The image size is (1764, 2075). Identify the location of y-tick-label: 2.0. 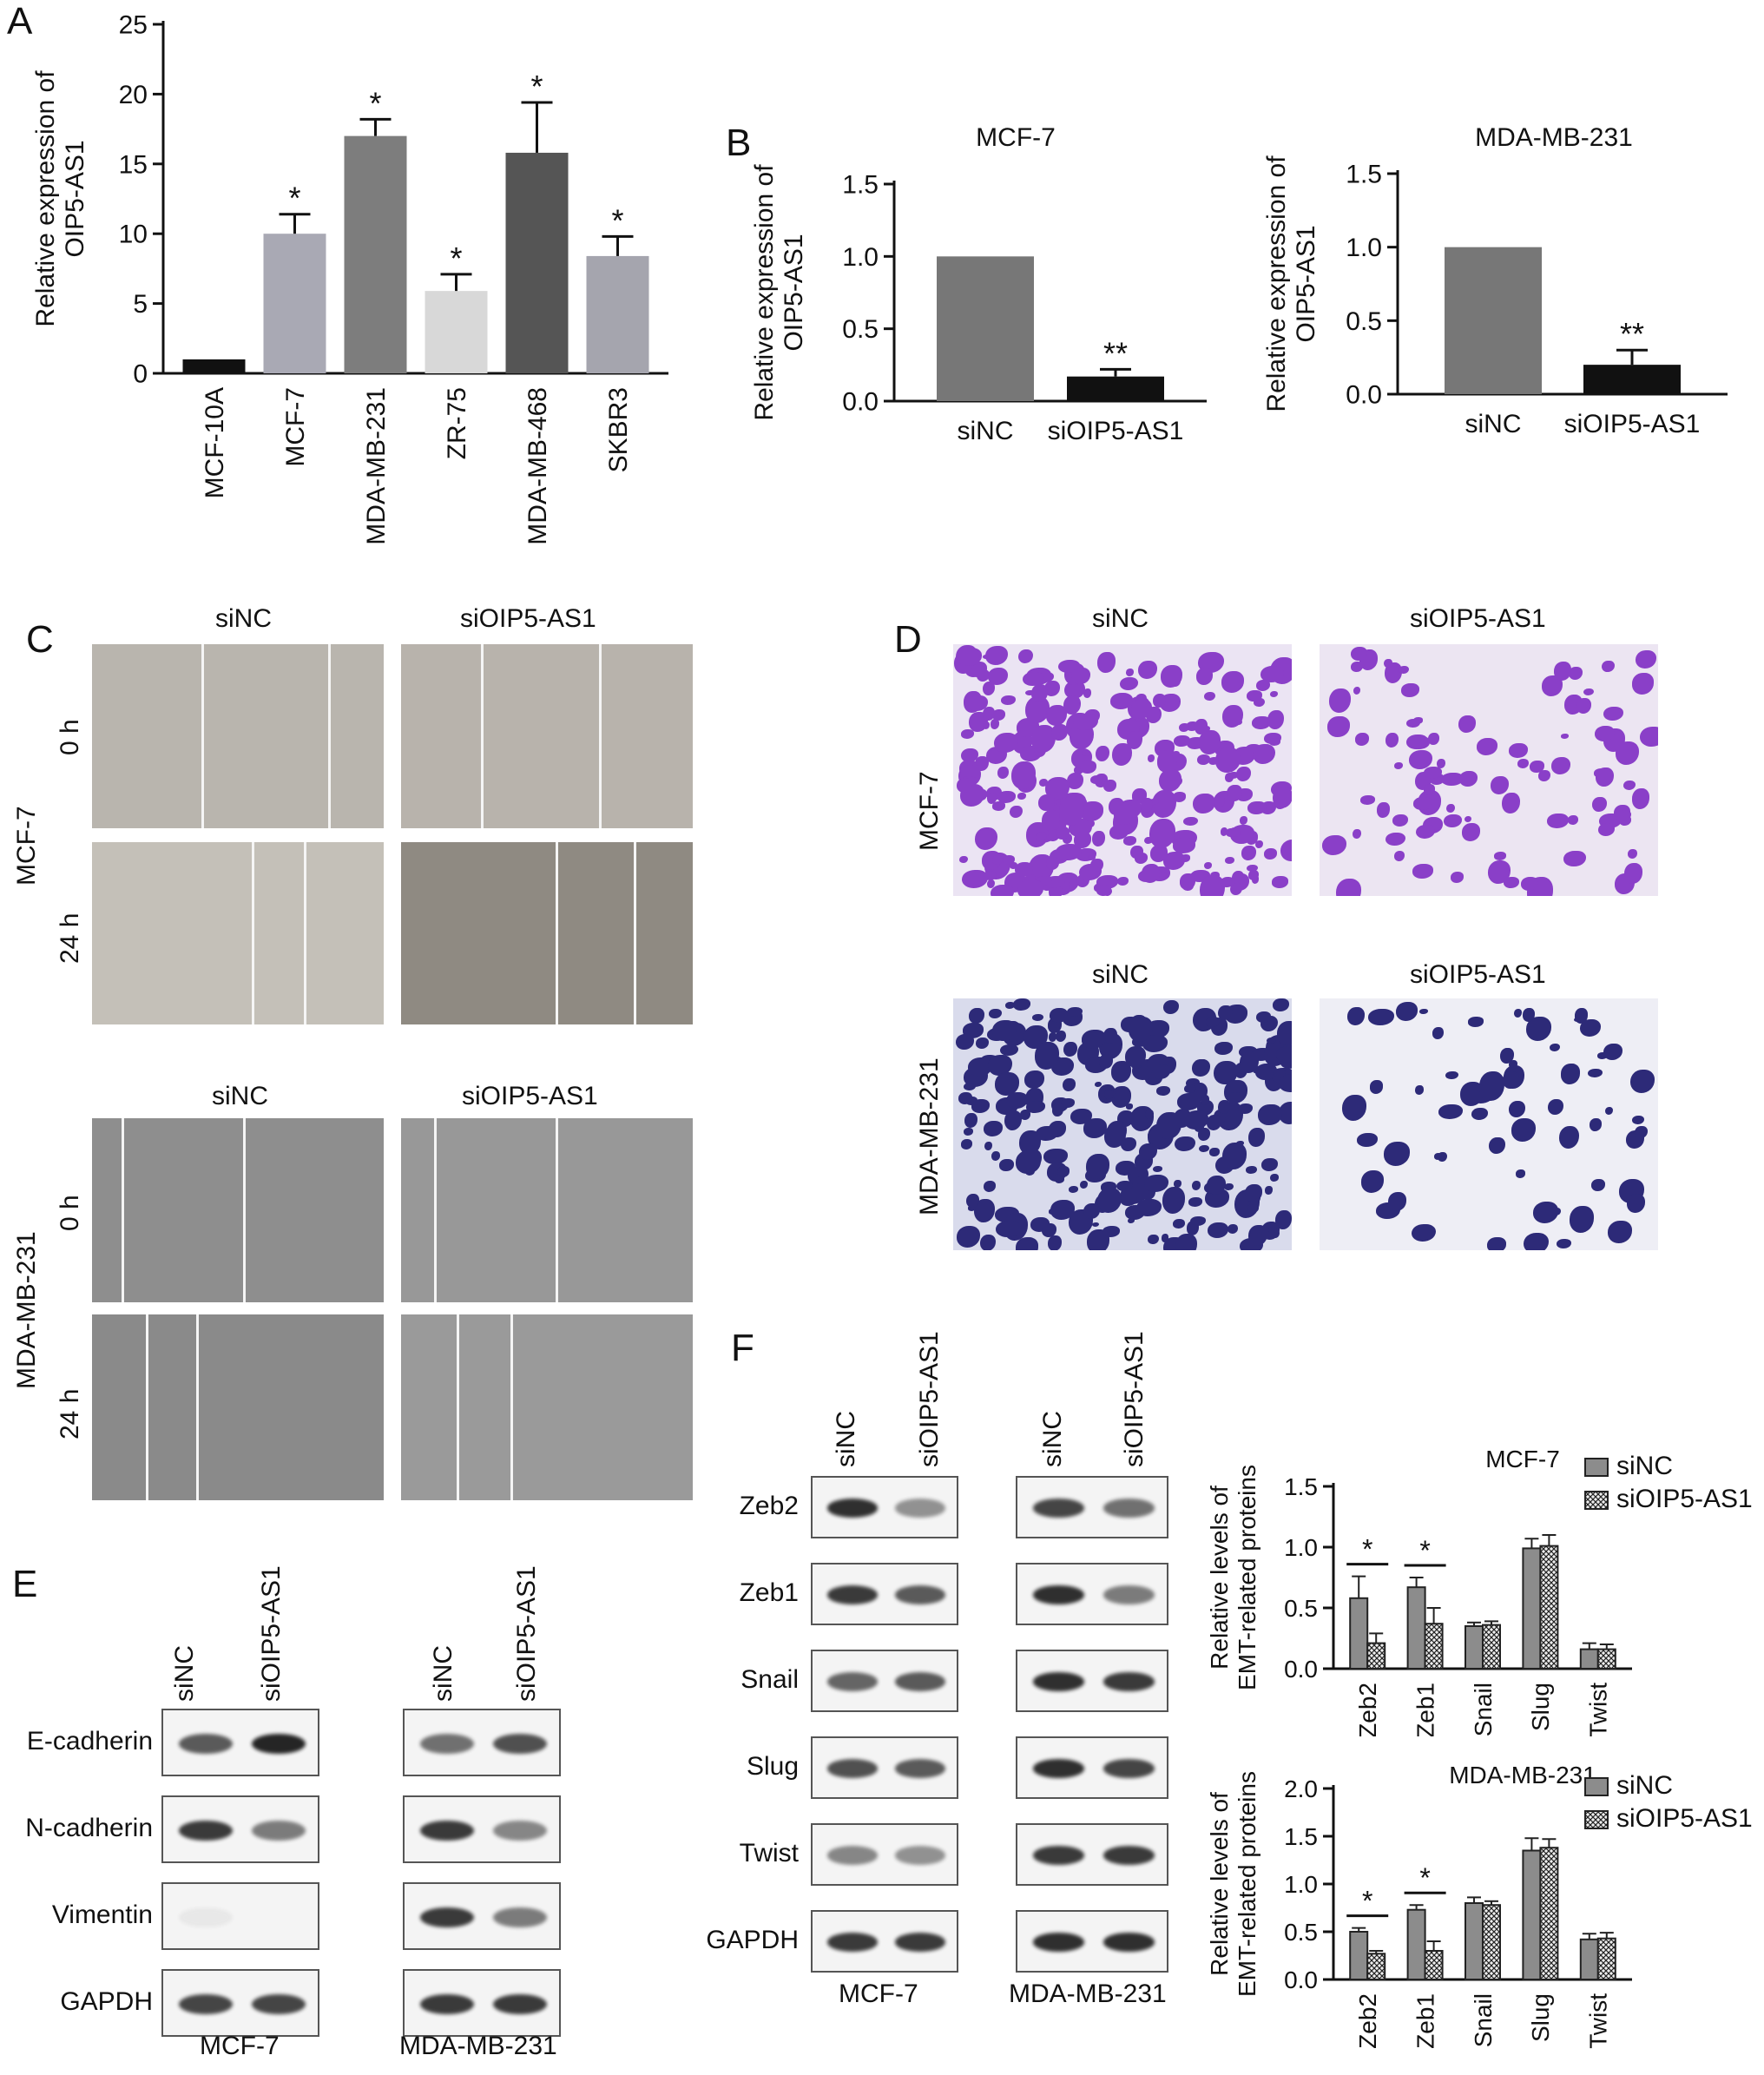
(1301, 1788).